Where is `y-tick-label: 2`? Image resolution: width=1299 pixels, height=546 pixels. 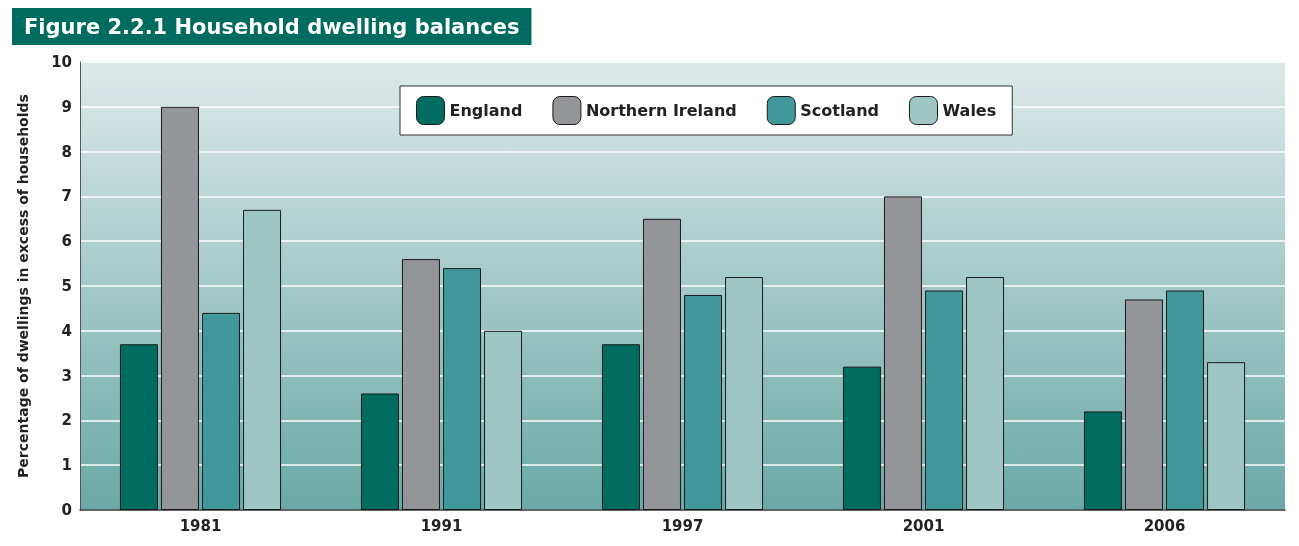 y-tick-label: 2 is located at coordinates (66, 420).